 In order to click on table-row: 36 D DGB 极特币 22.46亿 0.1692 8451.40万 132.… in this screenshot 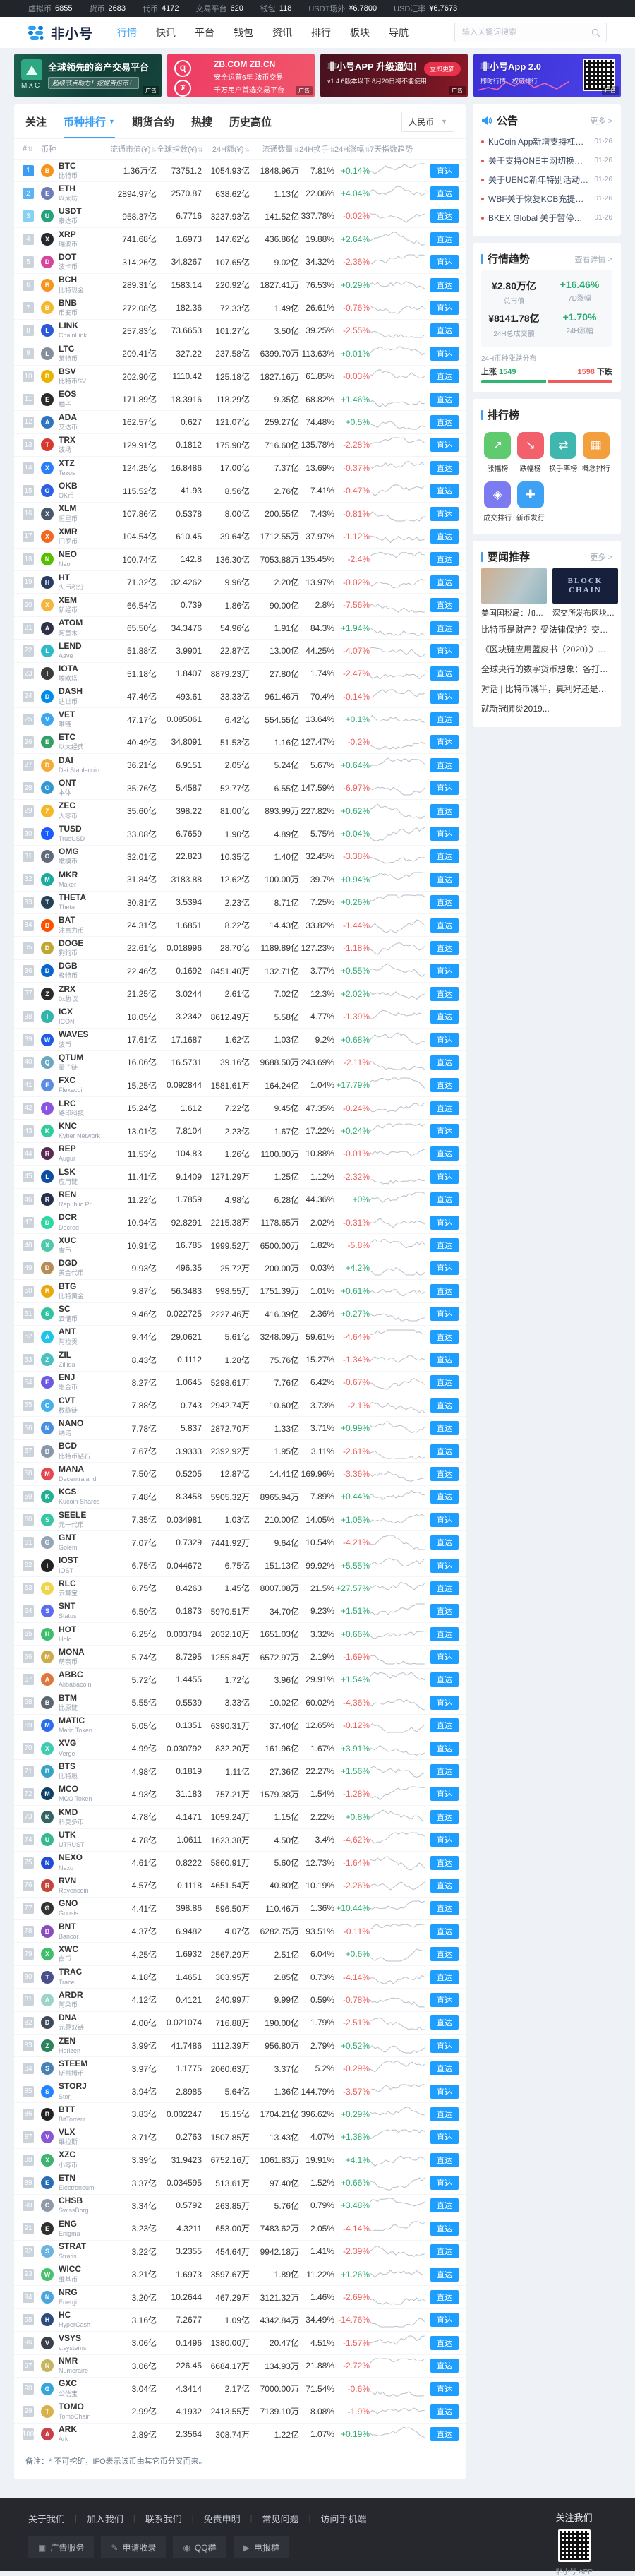, I will do `click(240, 970)`.